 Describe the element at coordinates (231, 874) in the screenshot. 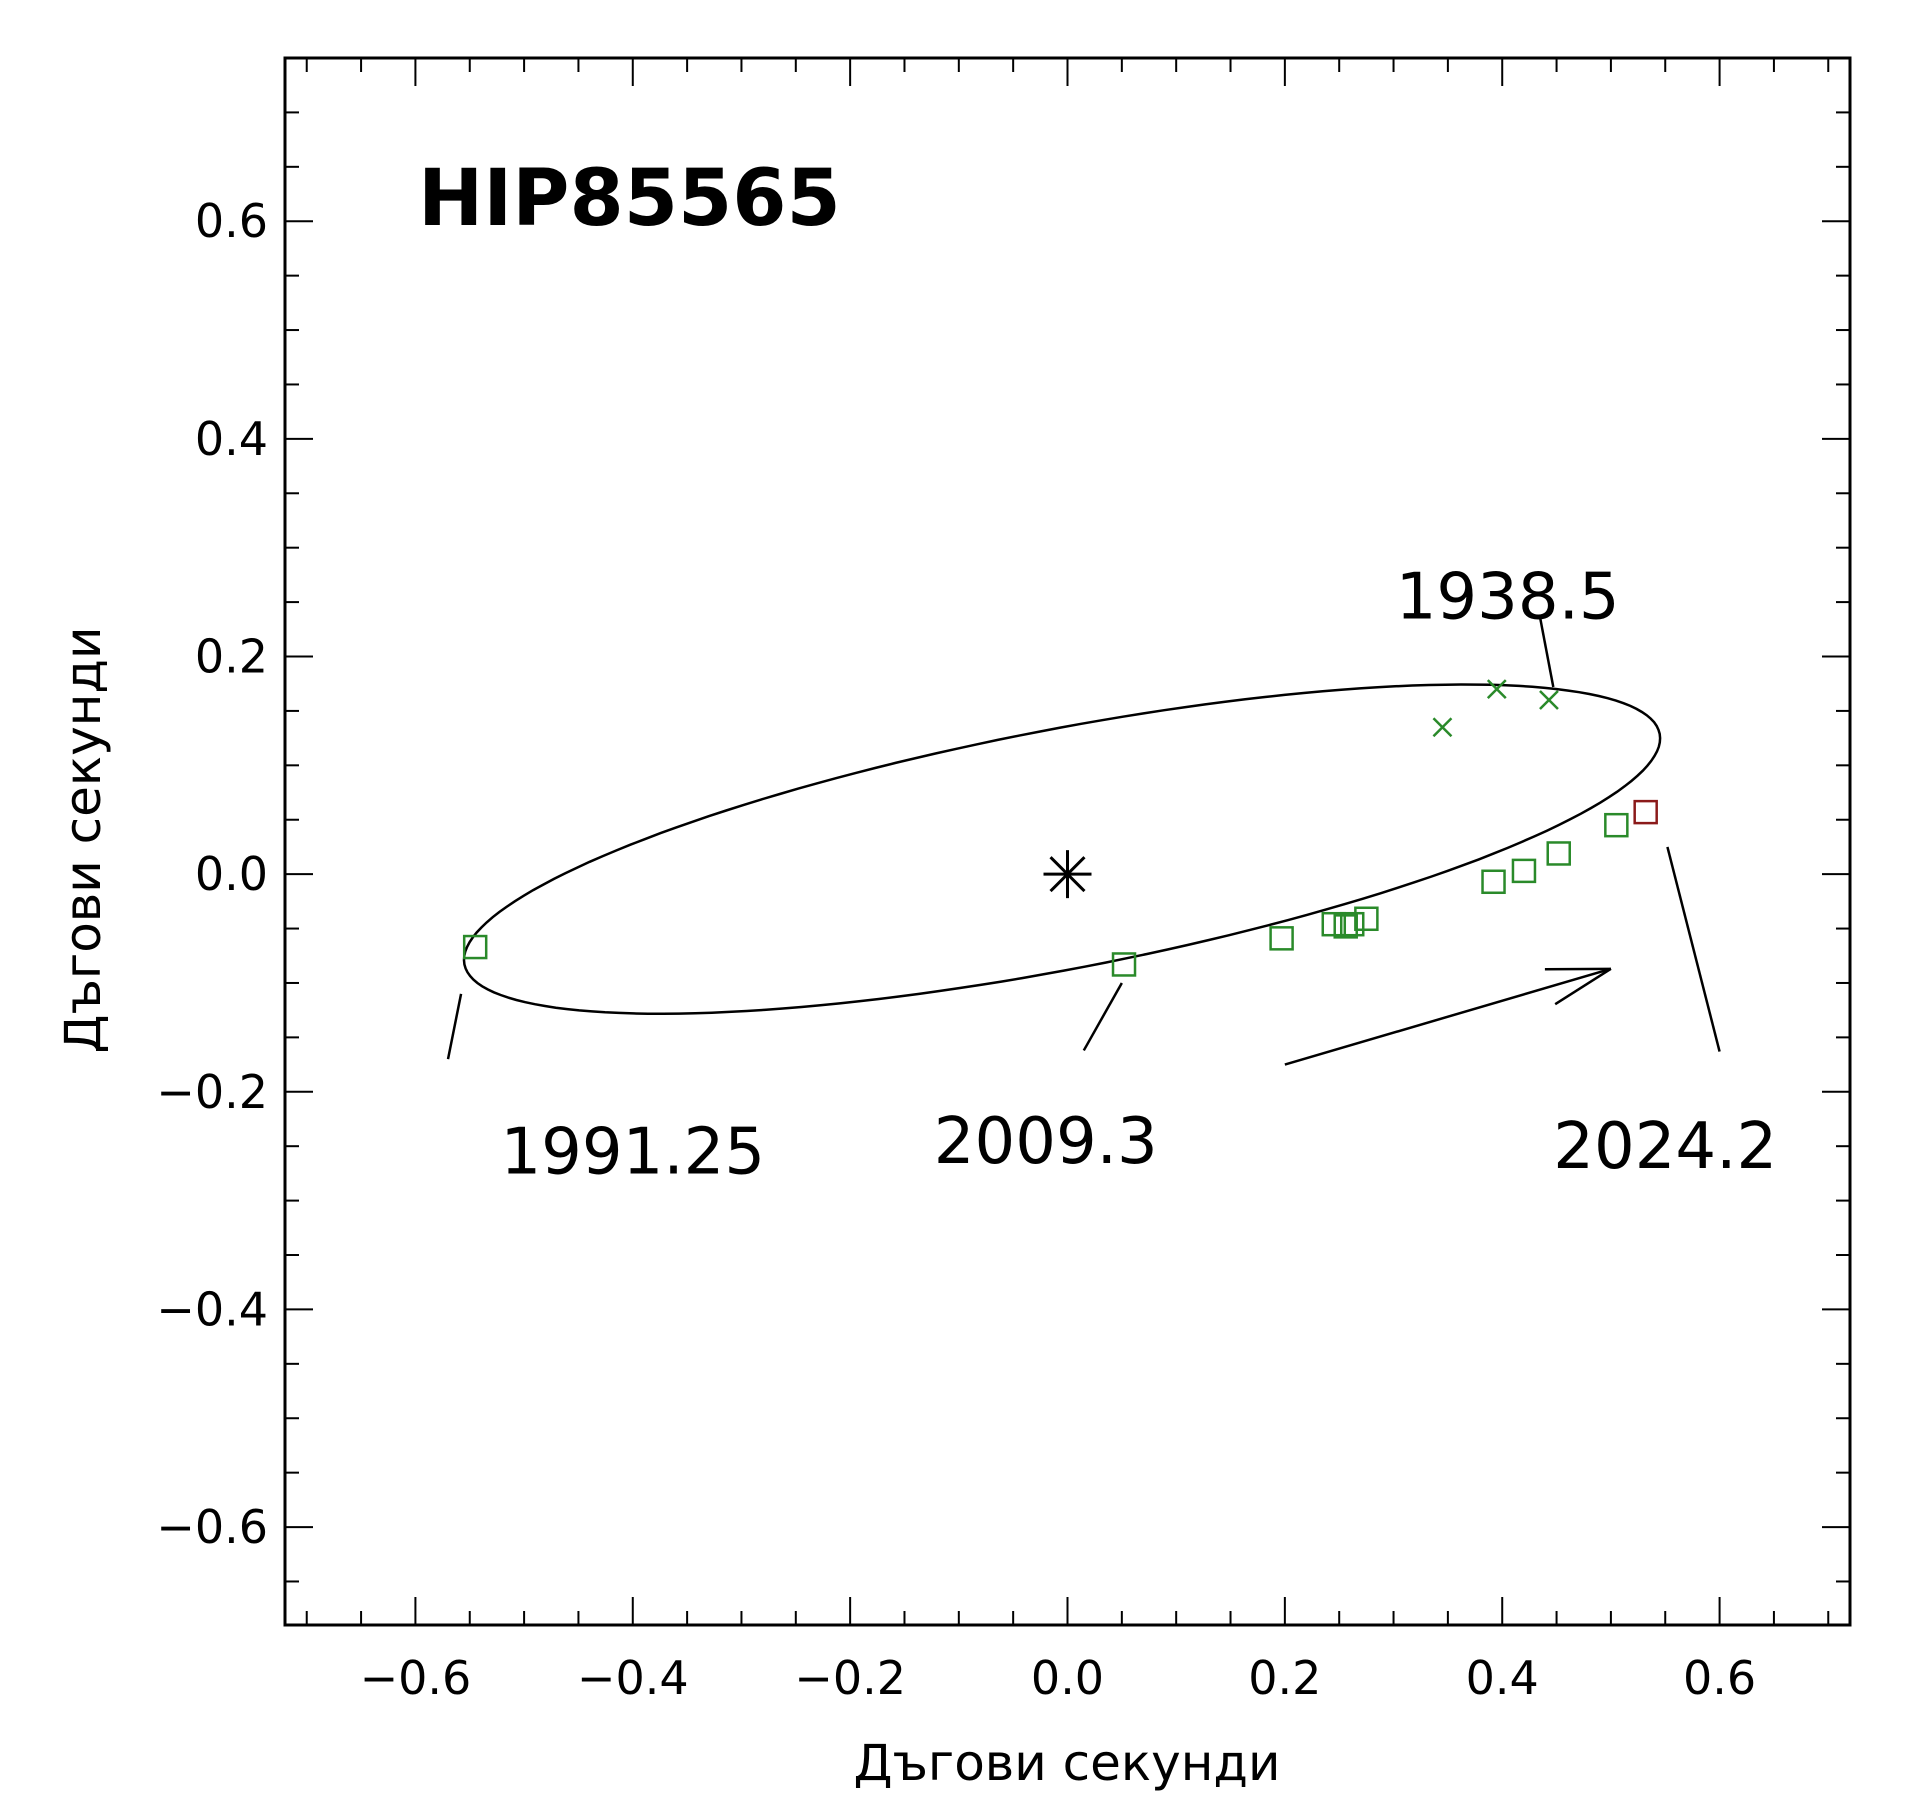

I see `y-tick-label: 0.0` at that location.